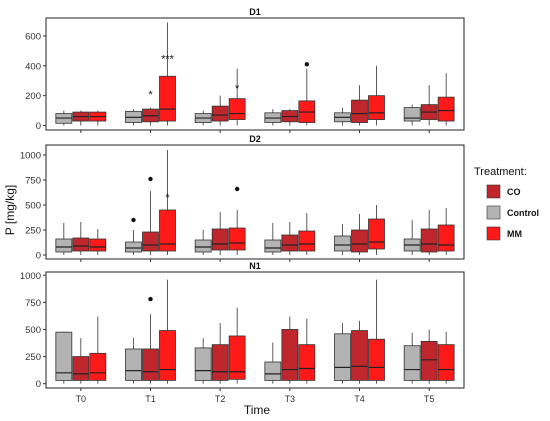 Image resolution: width=550 pixels, height=421 pixels. I want to click on legend-title: Treatment:, so click(500, 172).